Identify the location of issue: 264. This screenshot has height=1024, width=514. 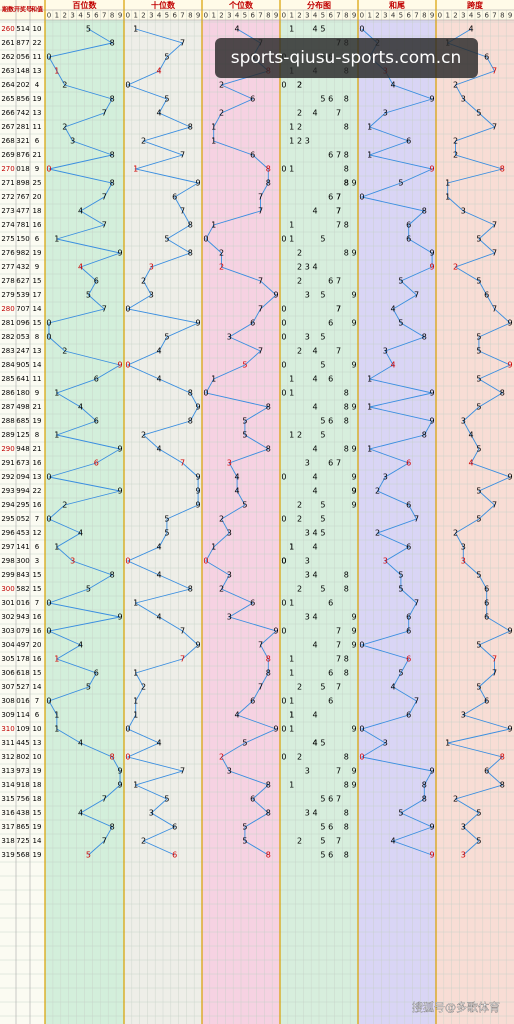
(8, 85).